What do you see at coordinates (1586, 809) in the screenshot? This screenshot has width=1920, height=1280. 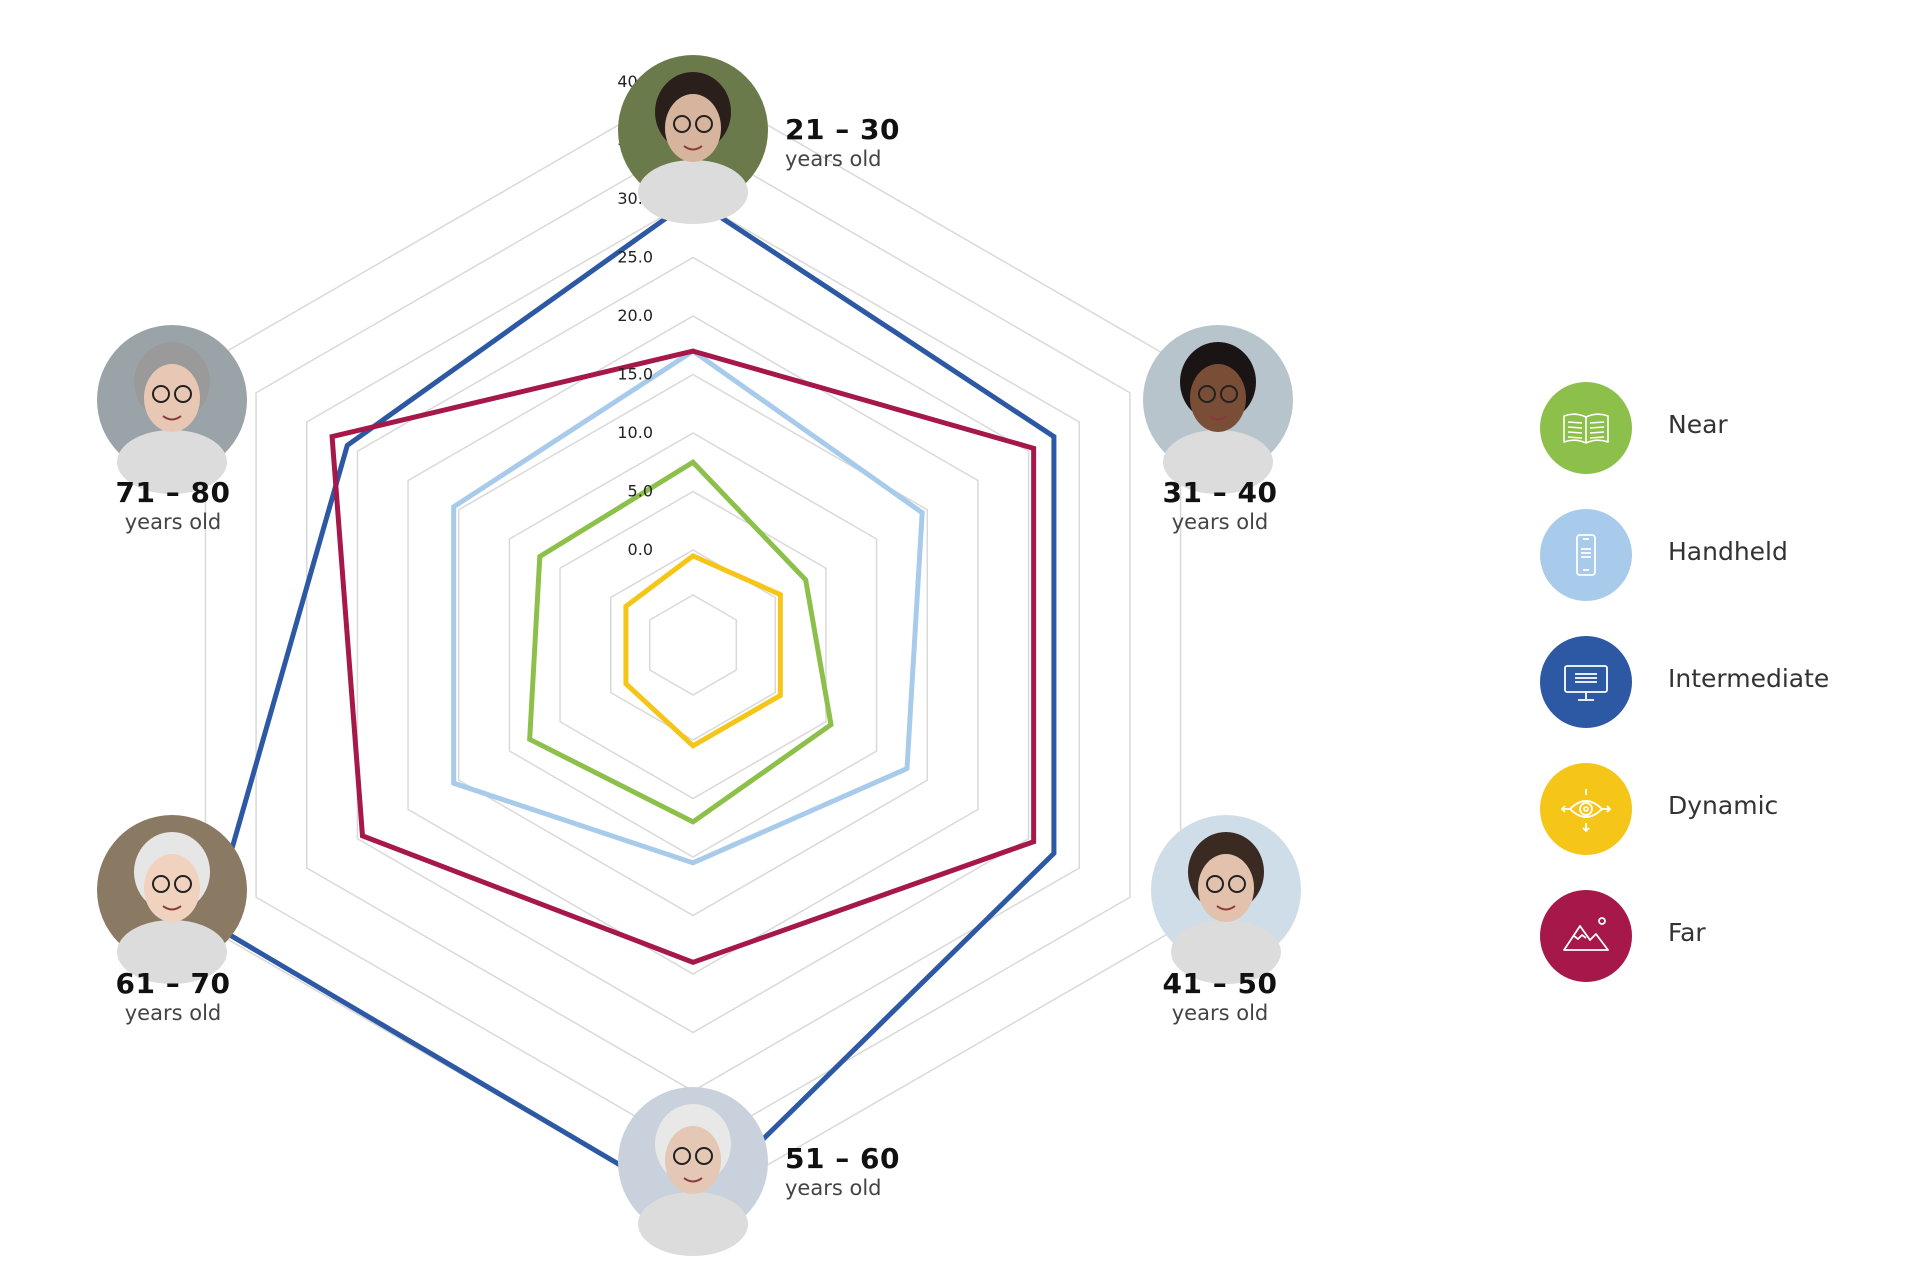 I see `eye-motion-icon` at bounding box center [1586, 809].